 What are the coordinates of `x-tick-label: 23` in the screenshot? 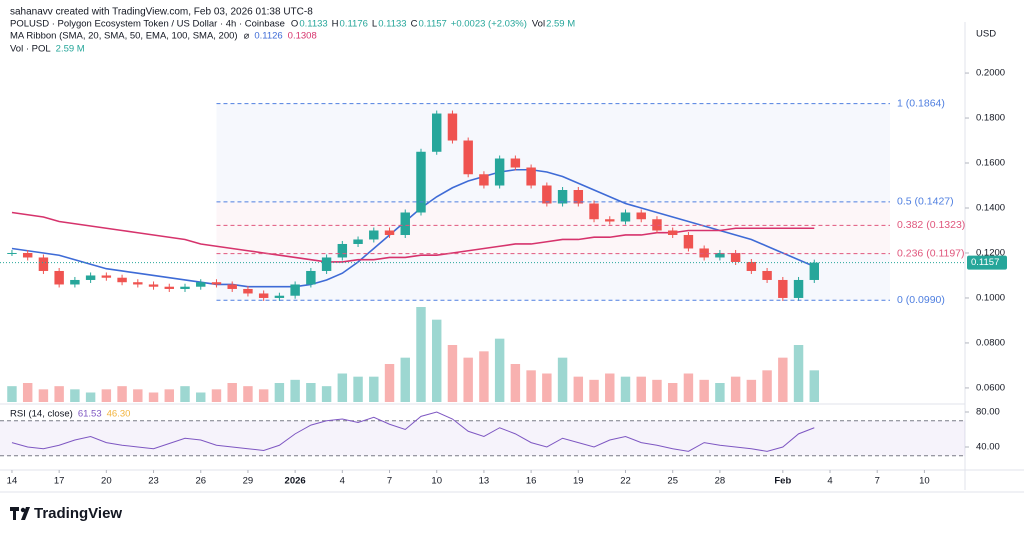 It's located at (153, 481).